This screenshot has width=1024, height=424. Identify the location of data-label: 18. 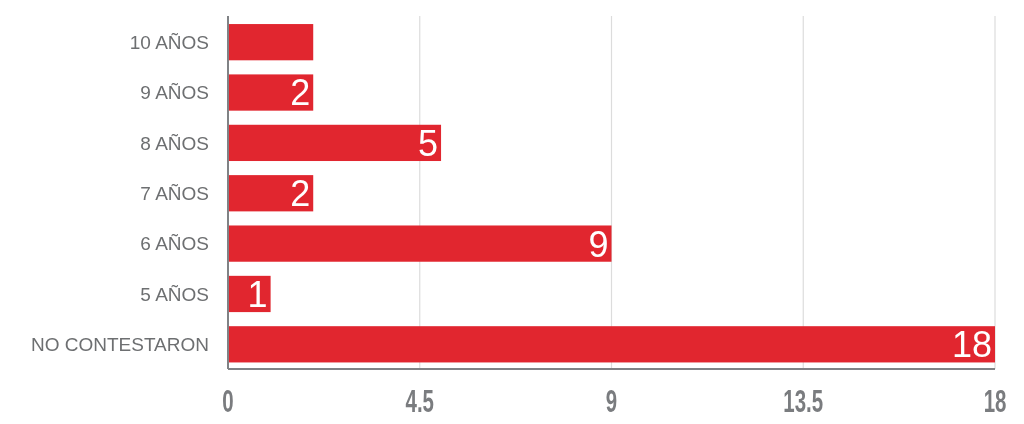
(971, 345).